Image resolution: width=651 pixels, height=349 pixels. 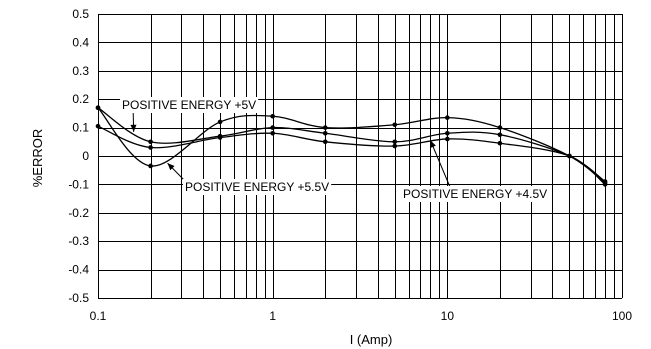 What do you see at coordinates (80, 42) in the screenshot?
I see `y-tick-label: 0.4` at bounding box center [80, 42].